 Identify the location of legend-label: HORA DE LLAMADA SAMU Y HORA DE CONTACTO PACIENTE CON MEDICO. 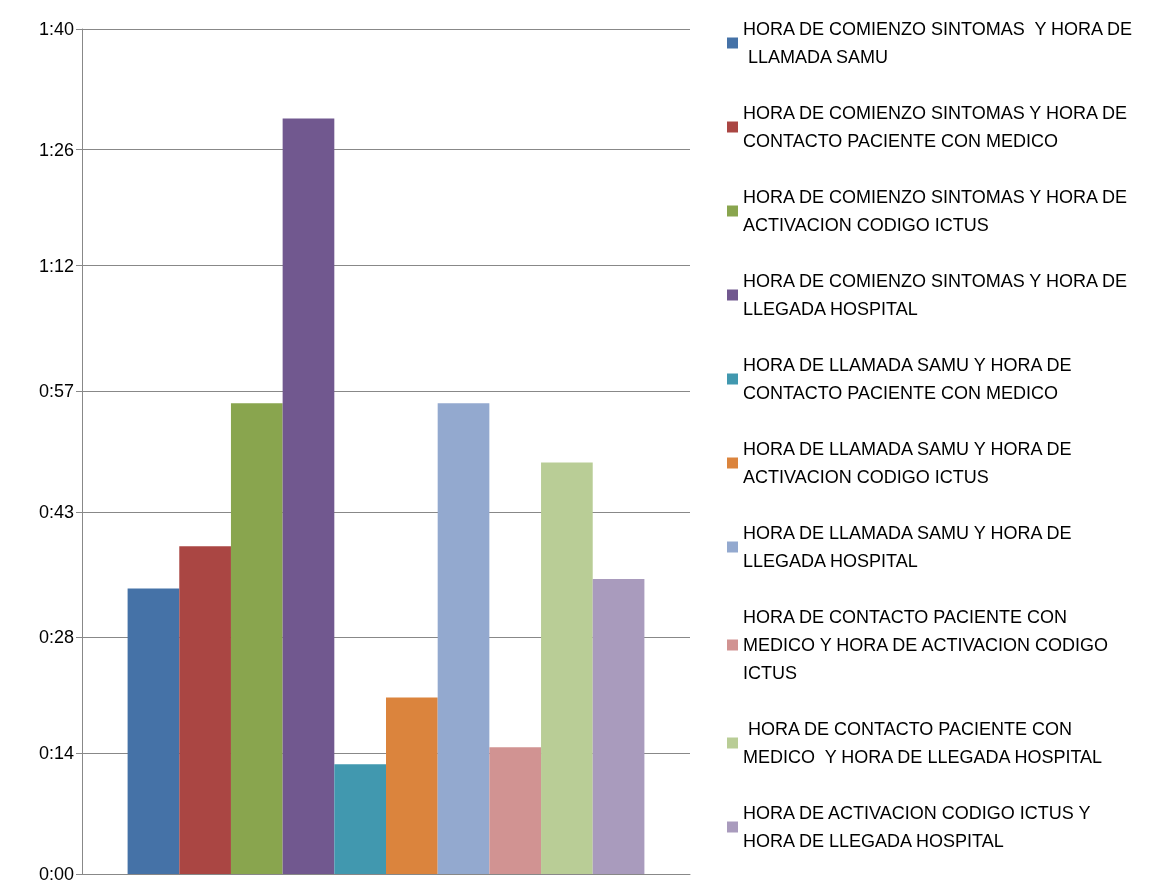
(910, 379).